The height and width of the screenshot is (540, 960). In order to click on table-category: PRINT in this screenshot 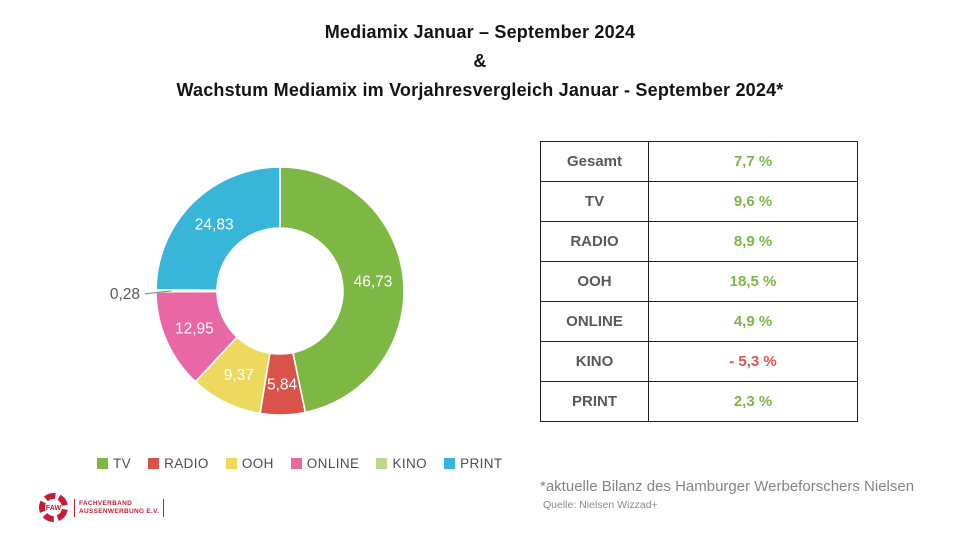, I will do `click(594, 401)`.